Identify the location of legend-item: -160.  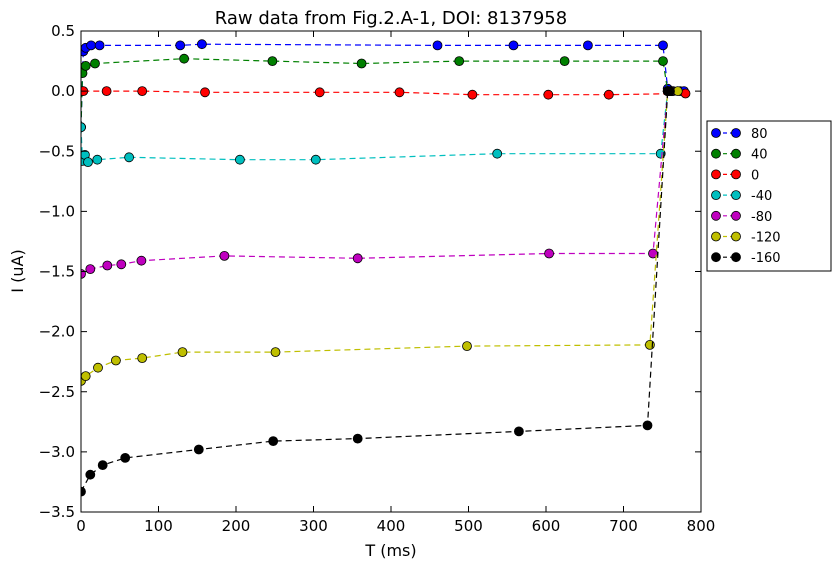
(746, 258).